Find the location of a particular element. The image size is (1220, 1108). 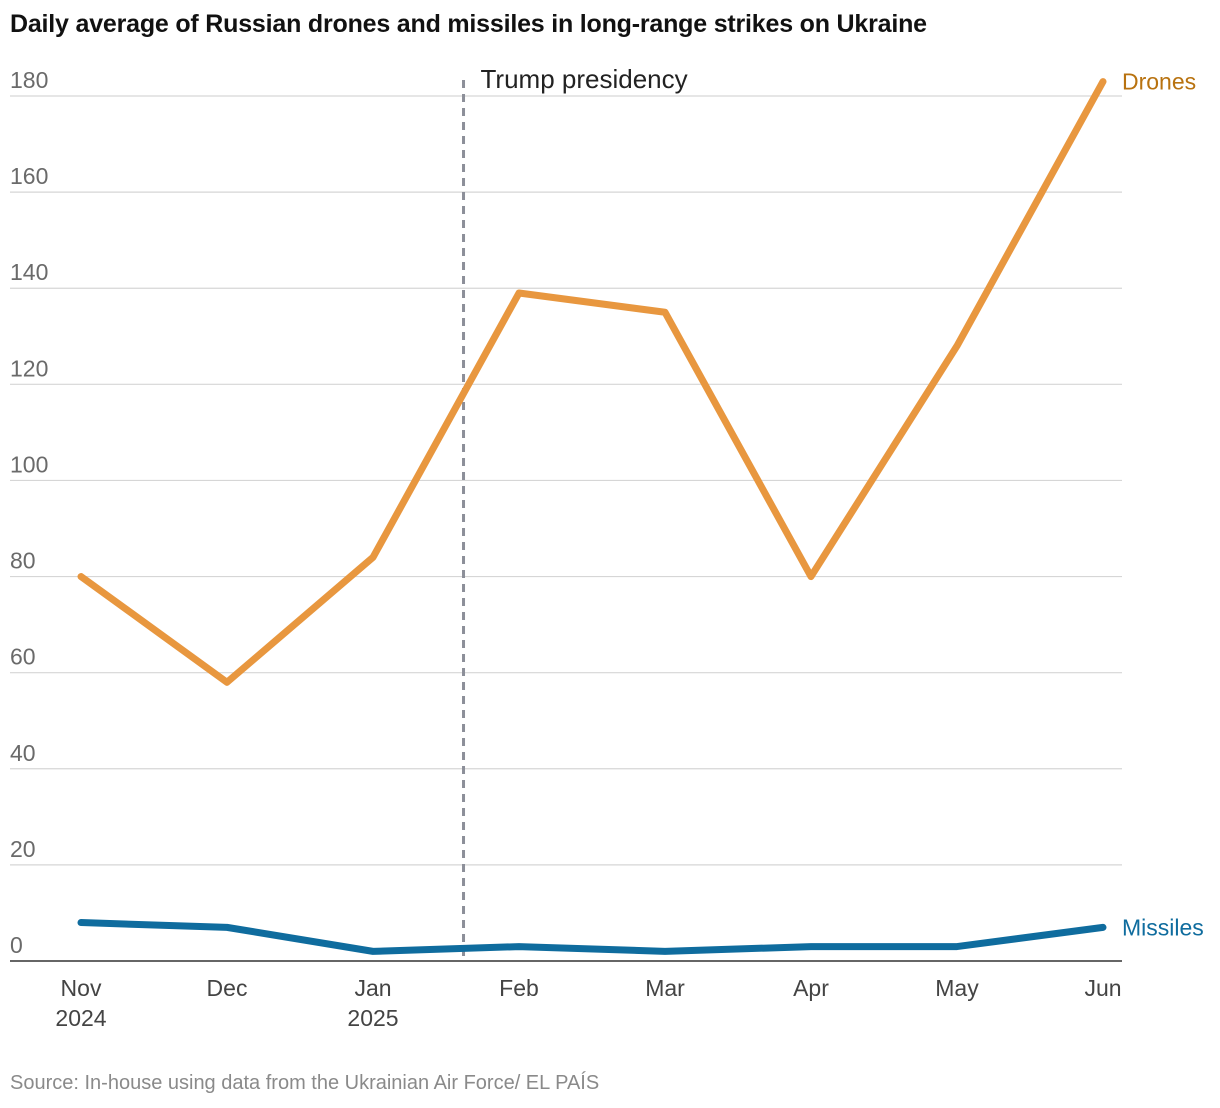

x-tick-label: Mar is located at coordinates (665, 988).